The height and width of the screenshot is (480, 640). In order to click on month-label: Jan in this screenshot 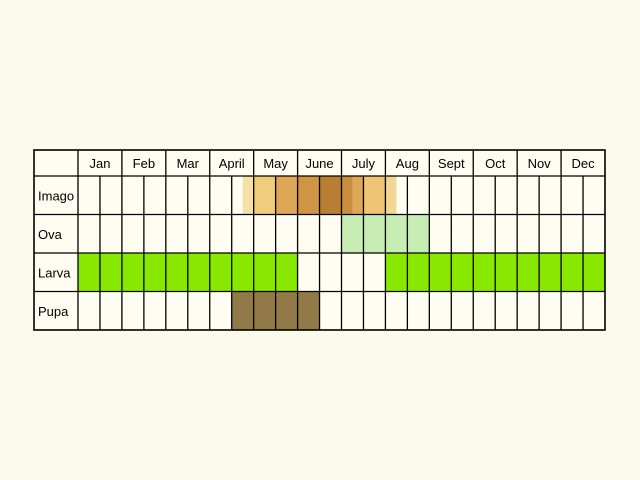, I will do `click(99, 163)`.